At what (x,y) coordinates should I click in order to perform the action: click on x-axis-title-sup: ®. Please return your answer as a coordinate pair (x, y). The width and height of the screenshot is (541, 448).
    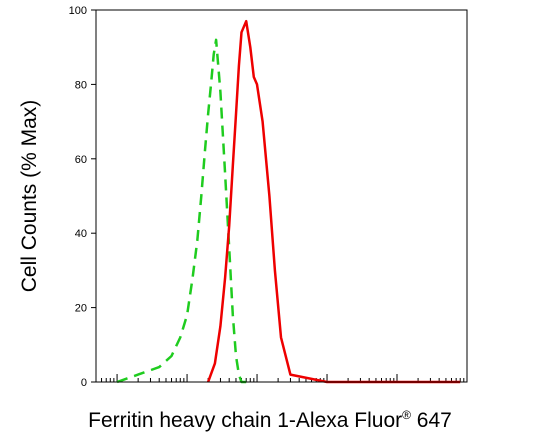
    Looking at the image, I should click on (406, 415).